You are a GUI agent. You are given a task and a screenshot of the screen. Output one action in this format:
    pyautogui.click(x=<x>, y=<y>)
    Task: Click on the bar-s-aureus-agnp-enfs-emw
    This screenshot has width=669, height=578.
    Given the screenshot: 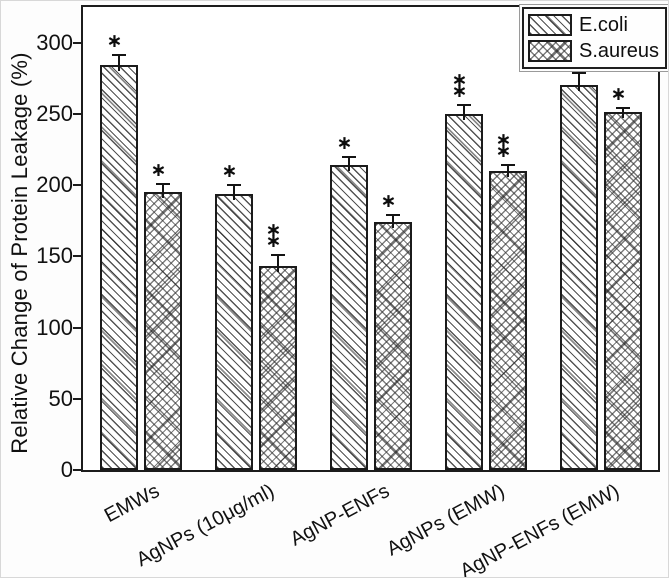 What is the action you would take?
    pyautogui.click(x=622, y=291)
    